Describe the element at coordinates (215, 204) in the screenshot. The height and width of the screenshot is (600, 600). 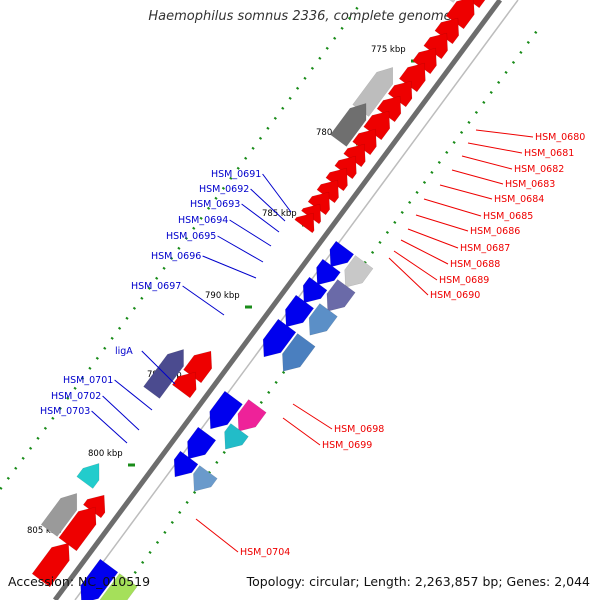
I see `forward-gene-label: HSM_0693` at that location.